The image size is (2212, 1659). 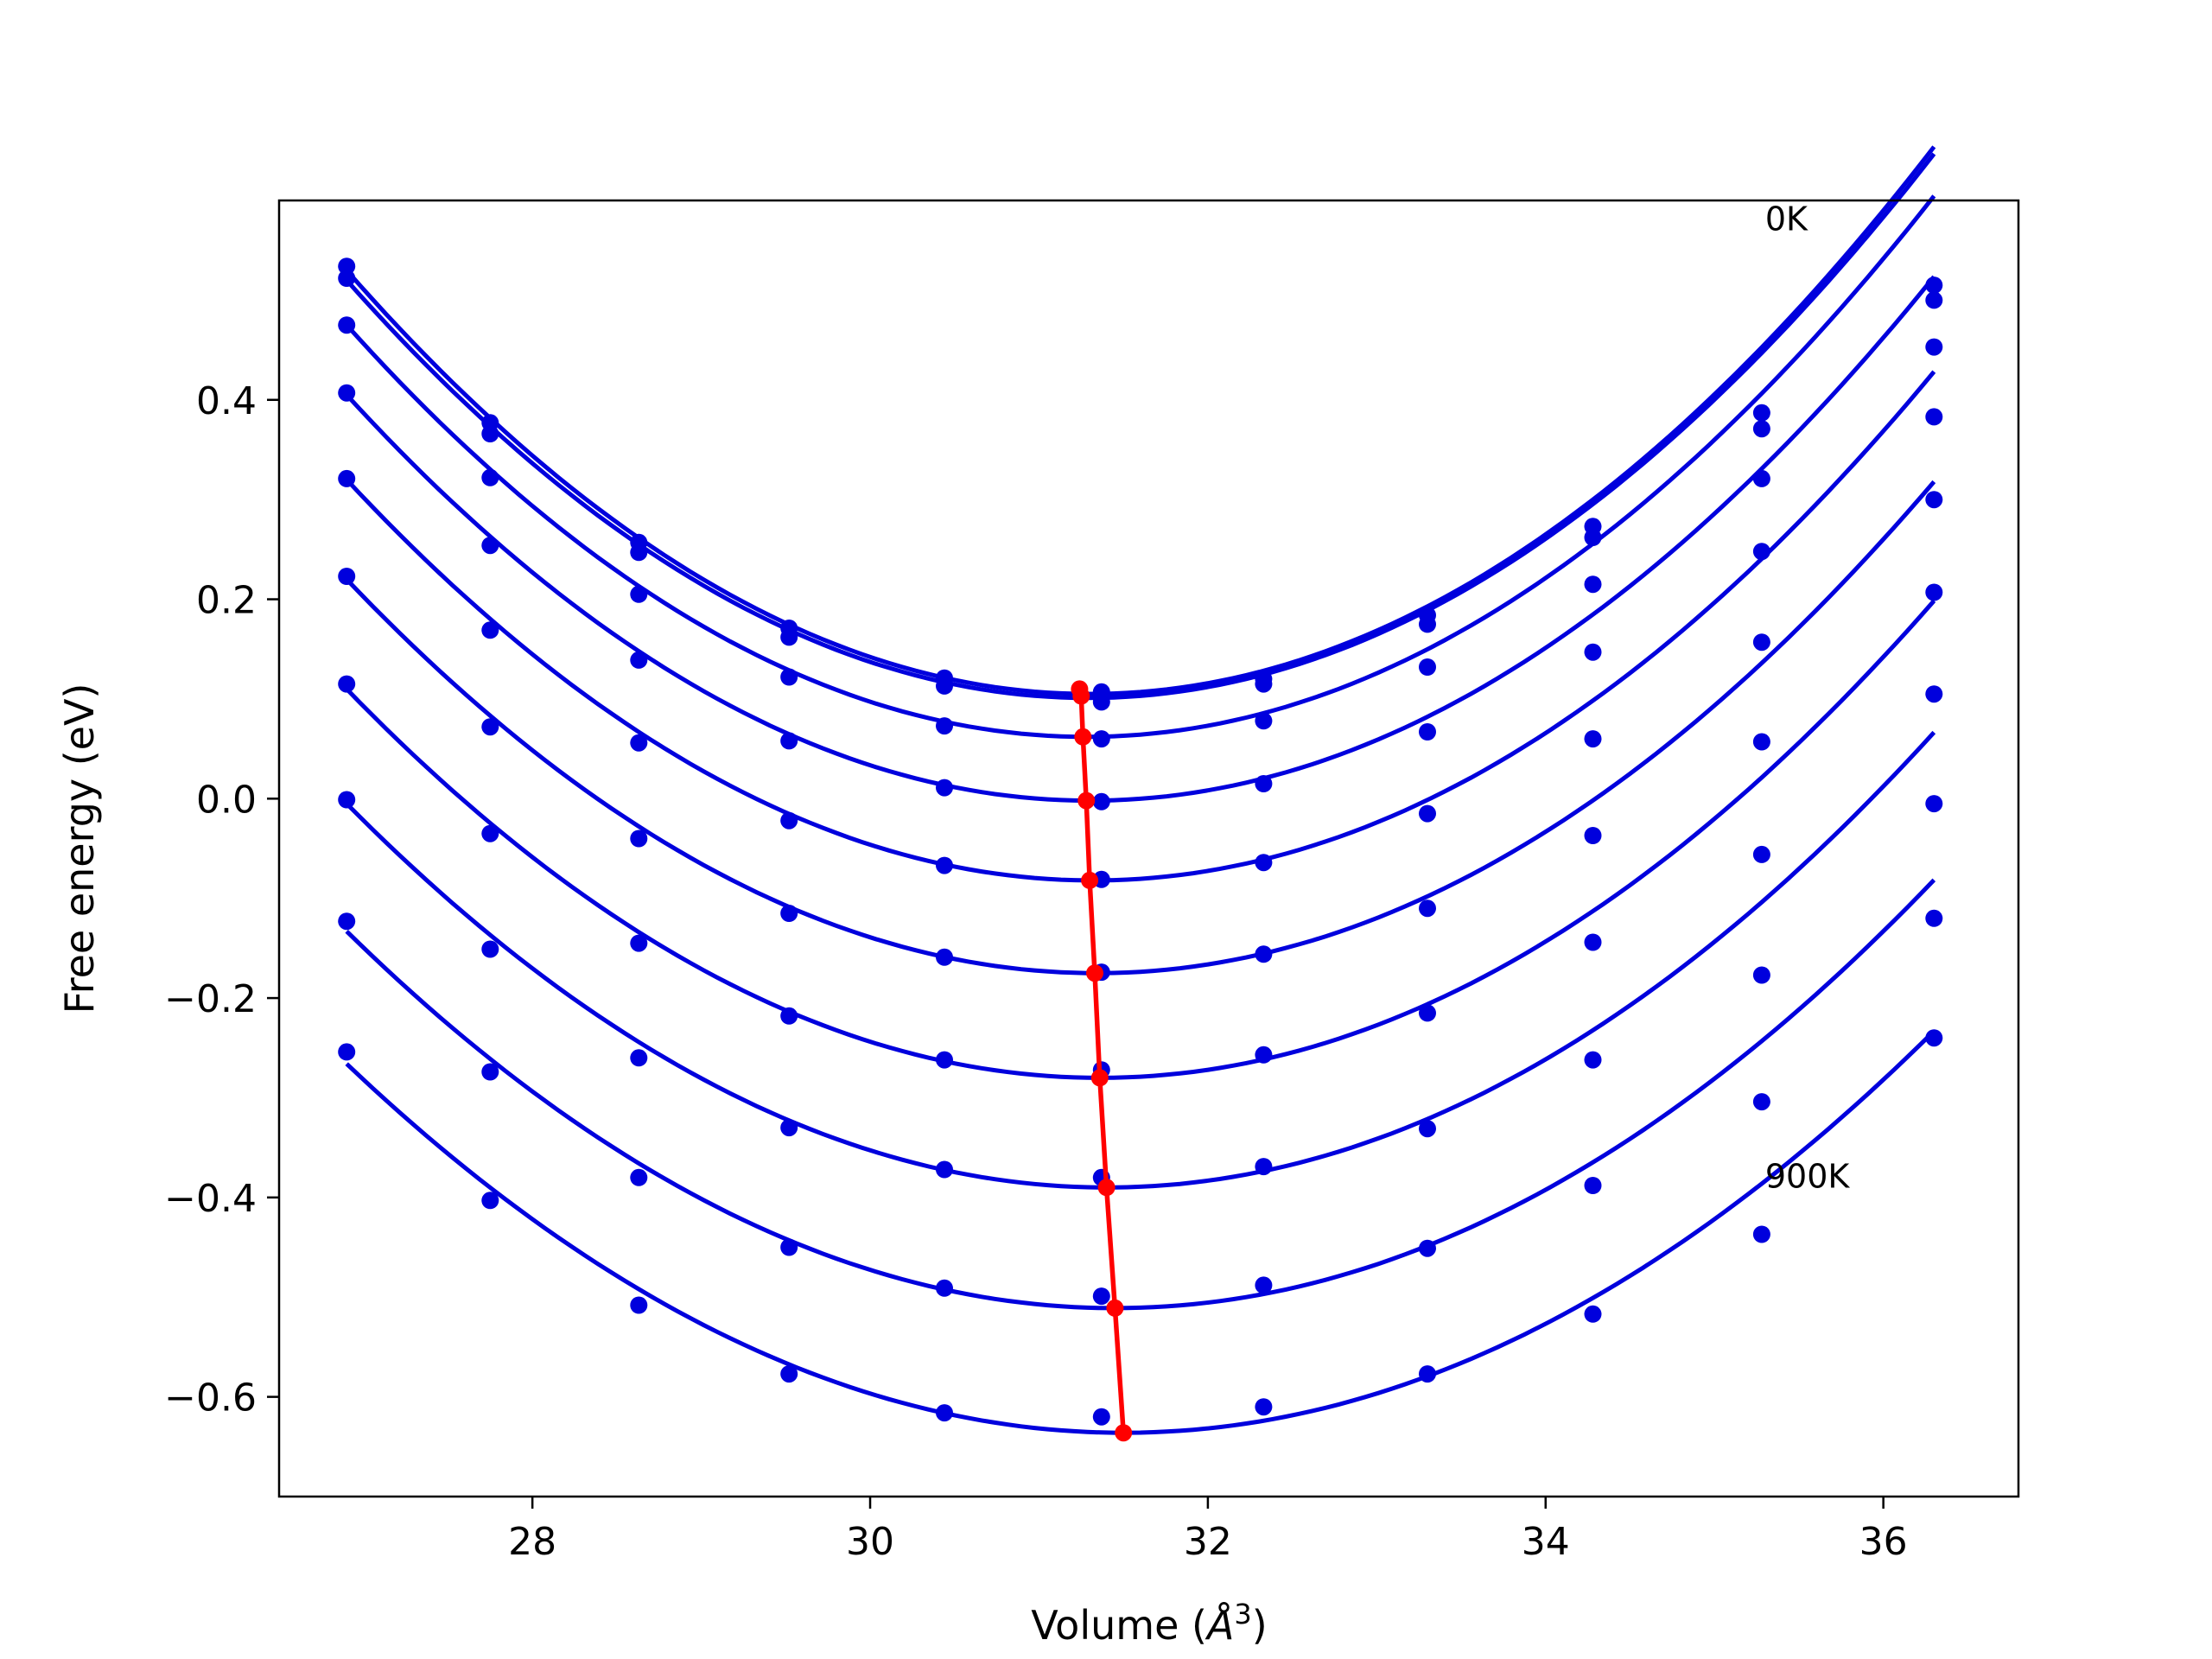 What do you see at coordinates (1208, 1542) in the screenshot?
I see `x-tick-label-2: 32` at bounding box center [1208, 1542].